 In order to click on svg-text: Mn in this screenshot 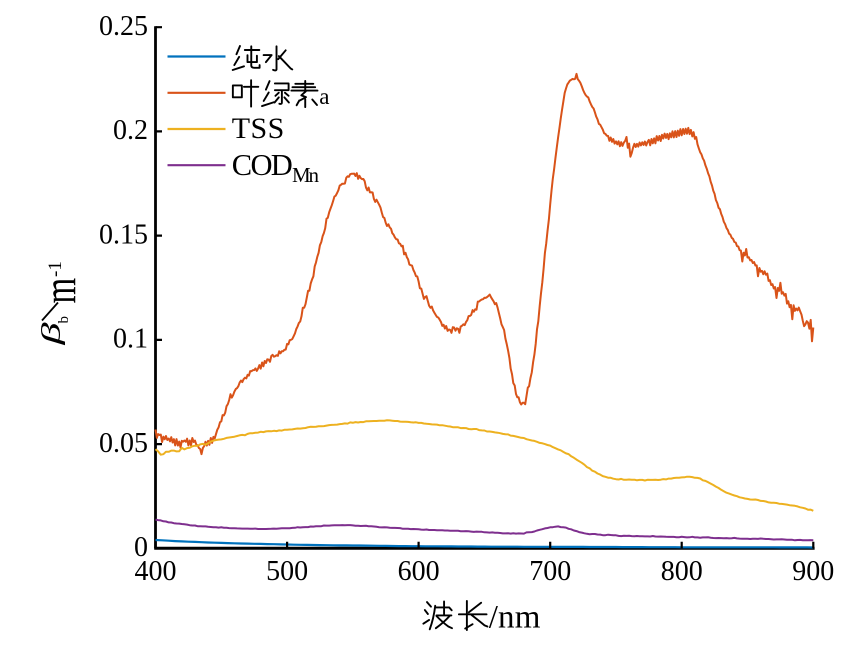, I will do `click(306, 175)`.